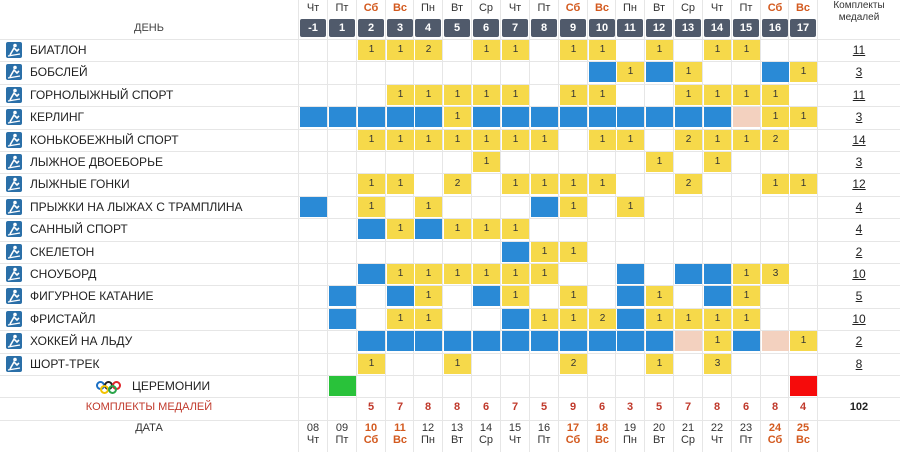  I want to click on sport-name: КОНЬКОБЕЖНЫЙ СПОРТ, so click(104, 140).